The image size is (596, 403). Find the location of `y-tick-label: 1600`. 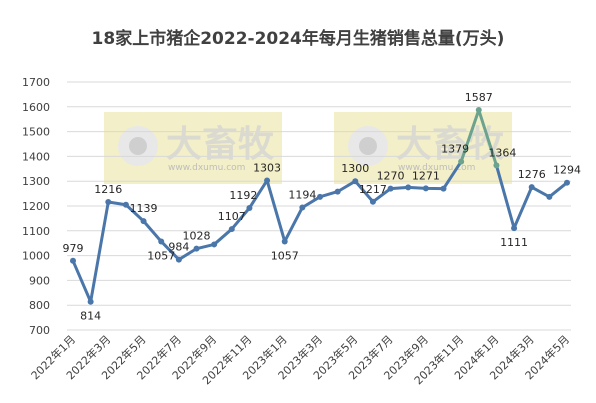

y-tick-label: 1600 is located at coordinates (36, 107).